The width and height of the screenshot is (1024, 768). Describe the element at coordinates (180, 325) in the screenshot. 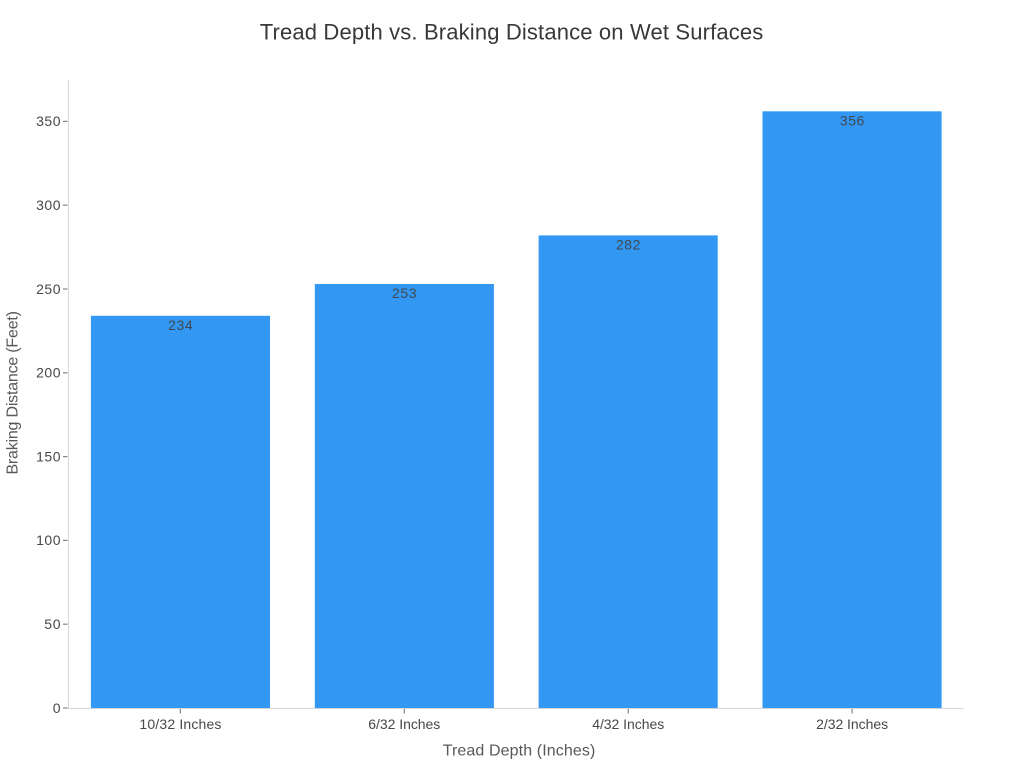

I see `svg-text: 234` at that location.